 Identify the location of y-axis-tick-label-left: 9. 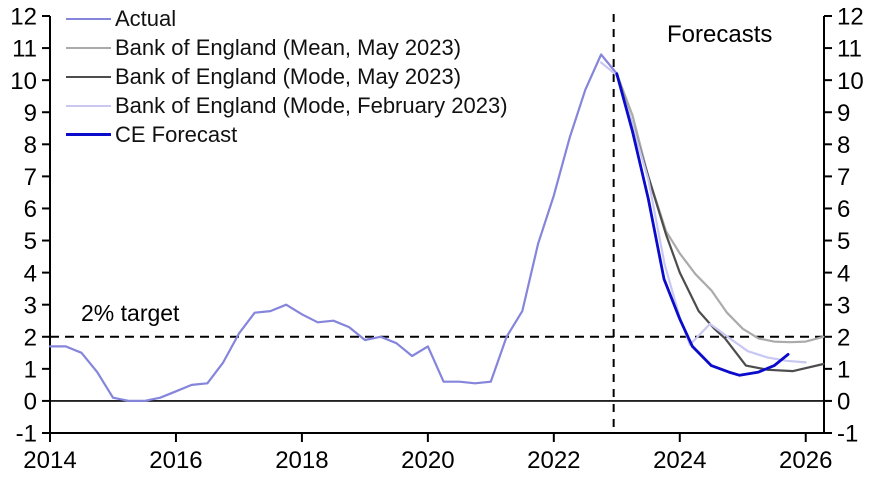
(30, 113).